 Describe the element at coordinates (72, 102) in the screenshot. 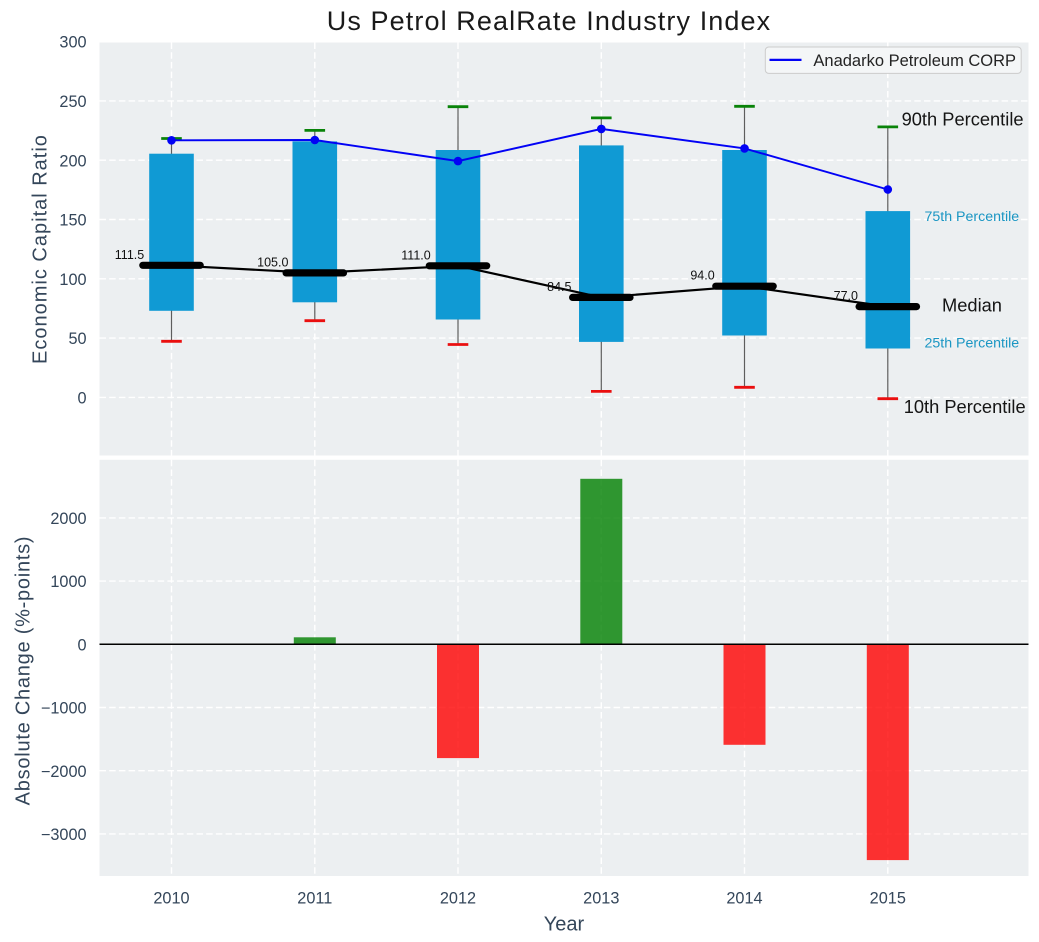

I see `svg-text: 250` at that location.